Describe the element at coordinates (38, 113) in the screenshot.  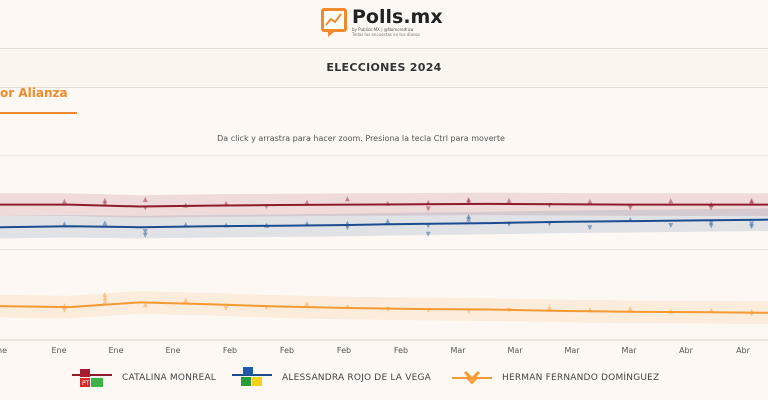
I see `tab-underline` at that location.